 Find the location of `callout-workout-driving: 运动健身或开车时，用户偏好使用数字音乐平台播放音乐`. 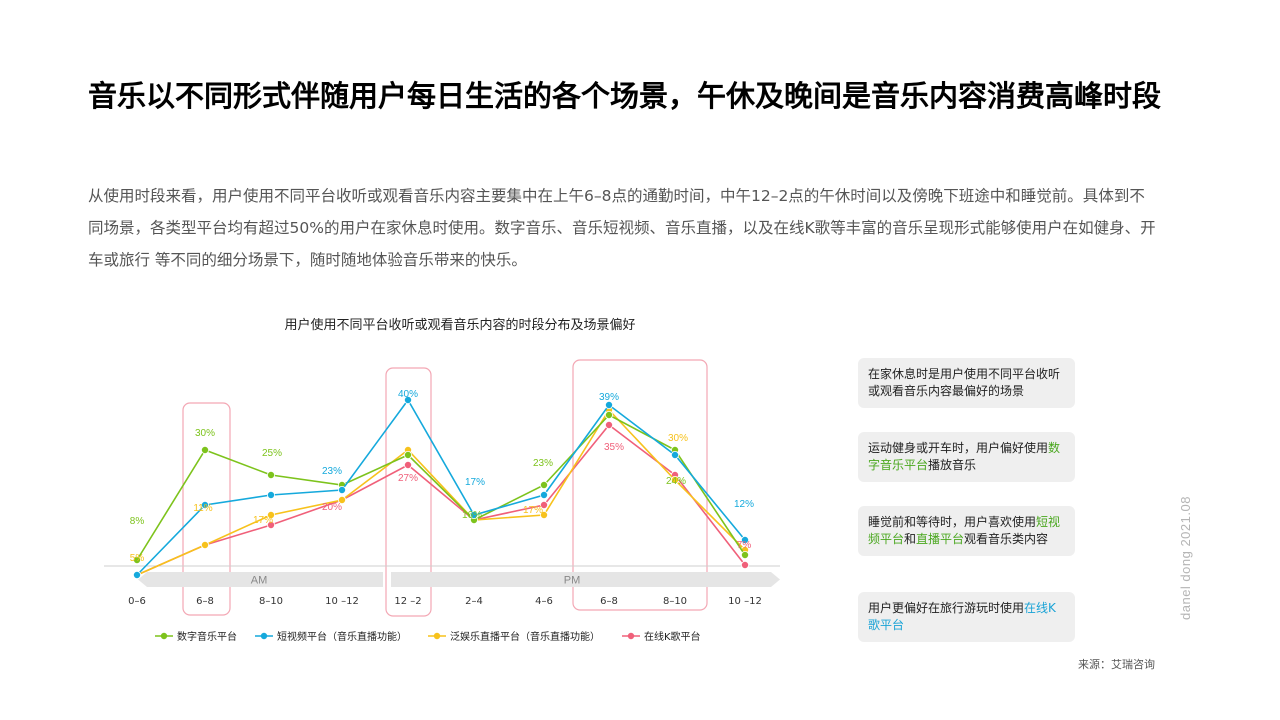

callout-workout-driving: 运动健身或开车时，用户偏好使用数字音乐平台播放音乐 is located at coordinates (966, 457).